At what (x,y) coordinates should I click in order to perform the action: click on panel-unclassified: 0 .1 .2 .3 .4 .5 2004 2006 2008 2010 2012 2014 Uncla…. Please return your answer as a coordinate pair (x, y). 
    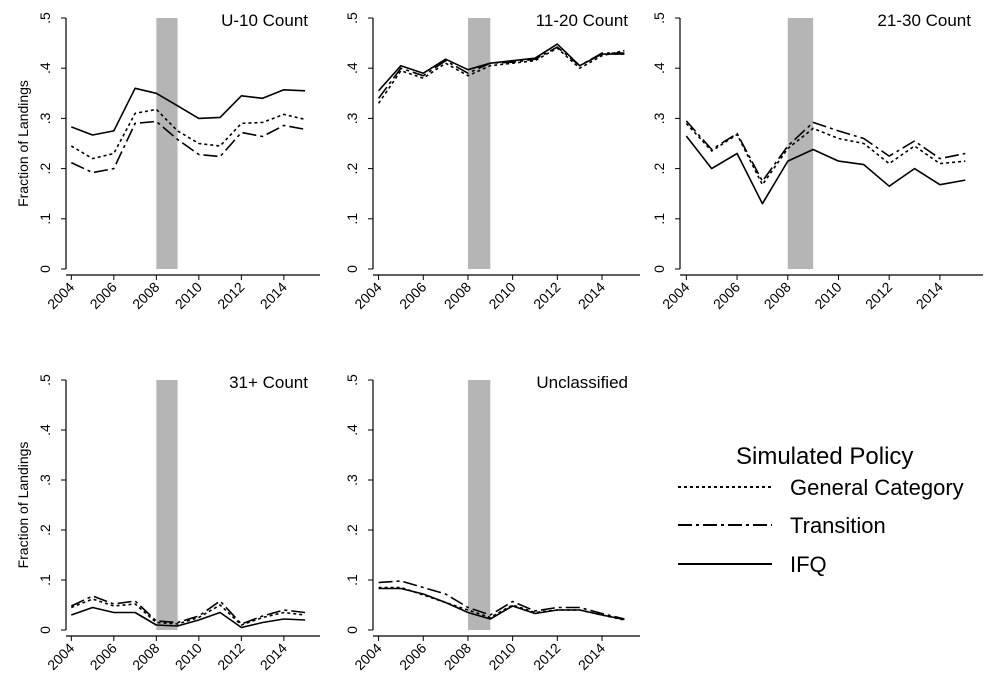
    Looking at the image, I should click on (492, 523).